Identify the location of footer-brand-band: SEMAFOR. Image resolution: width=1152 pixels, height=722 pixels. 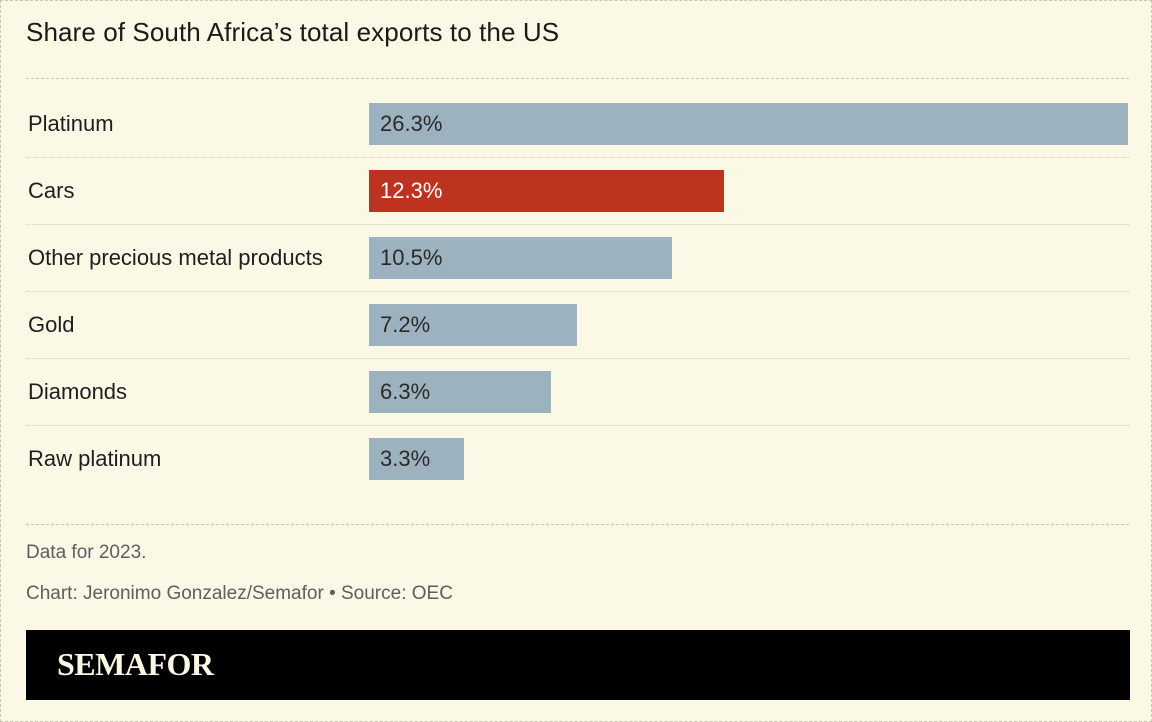
(578, 665).